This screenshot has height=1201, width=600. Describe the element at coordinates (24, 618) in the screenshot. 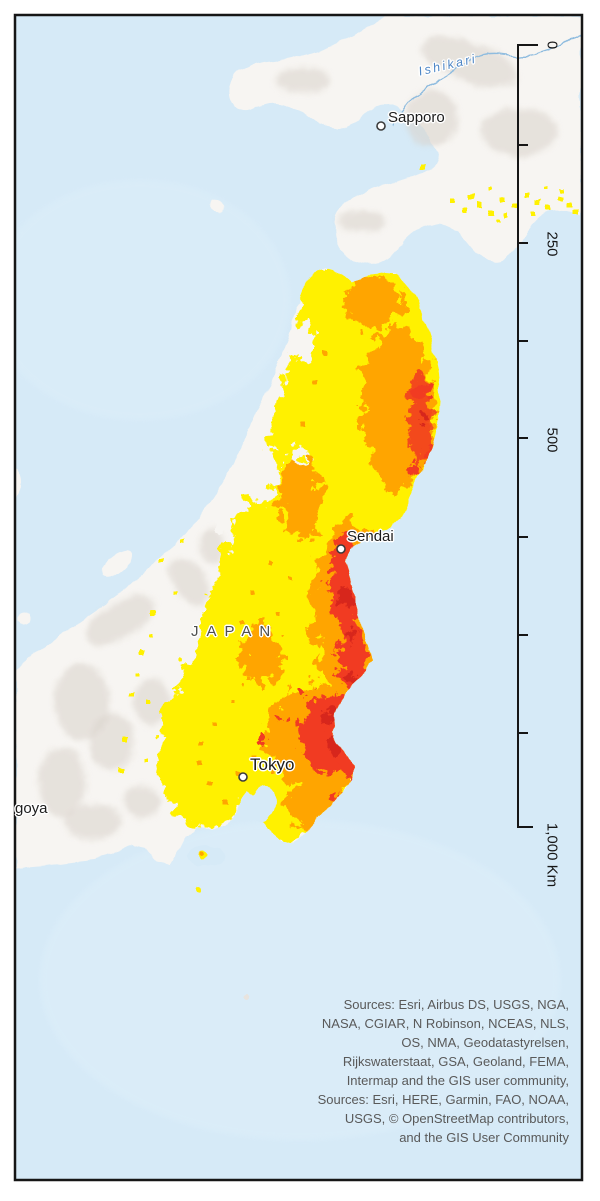

I see `coastal-islet` at that location.